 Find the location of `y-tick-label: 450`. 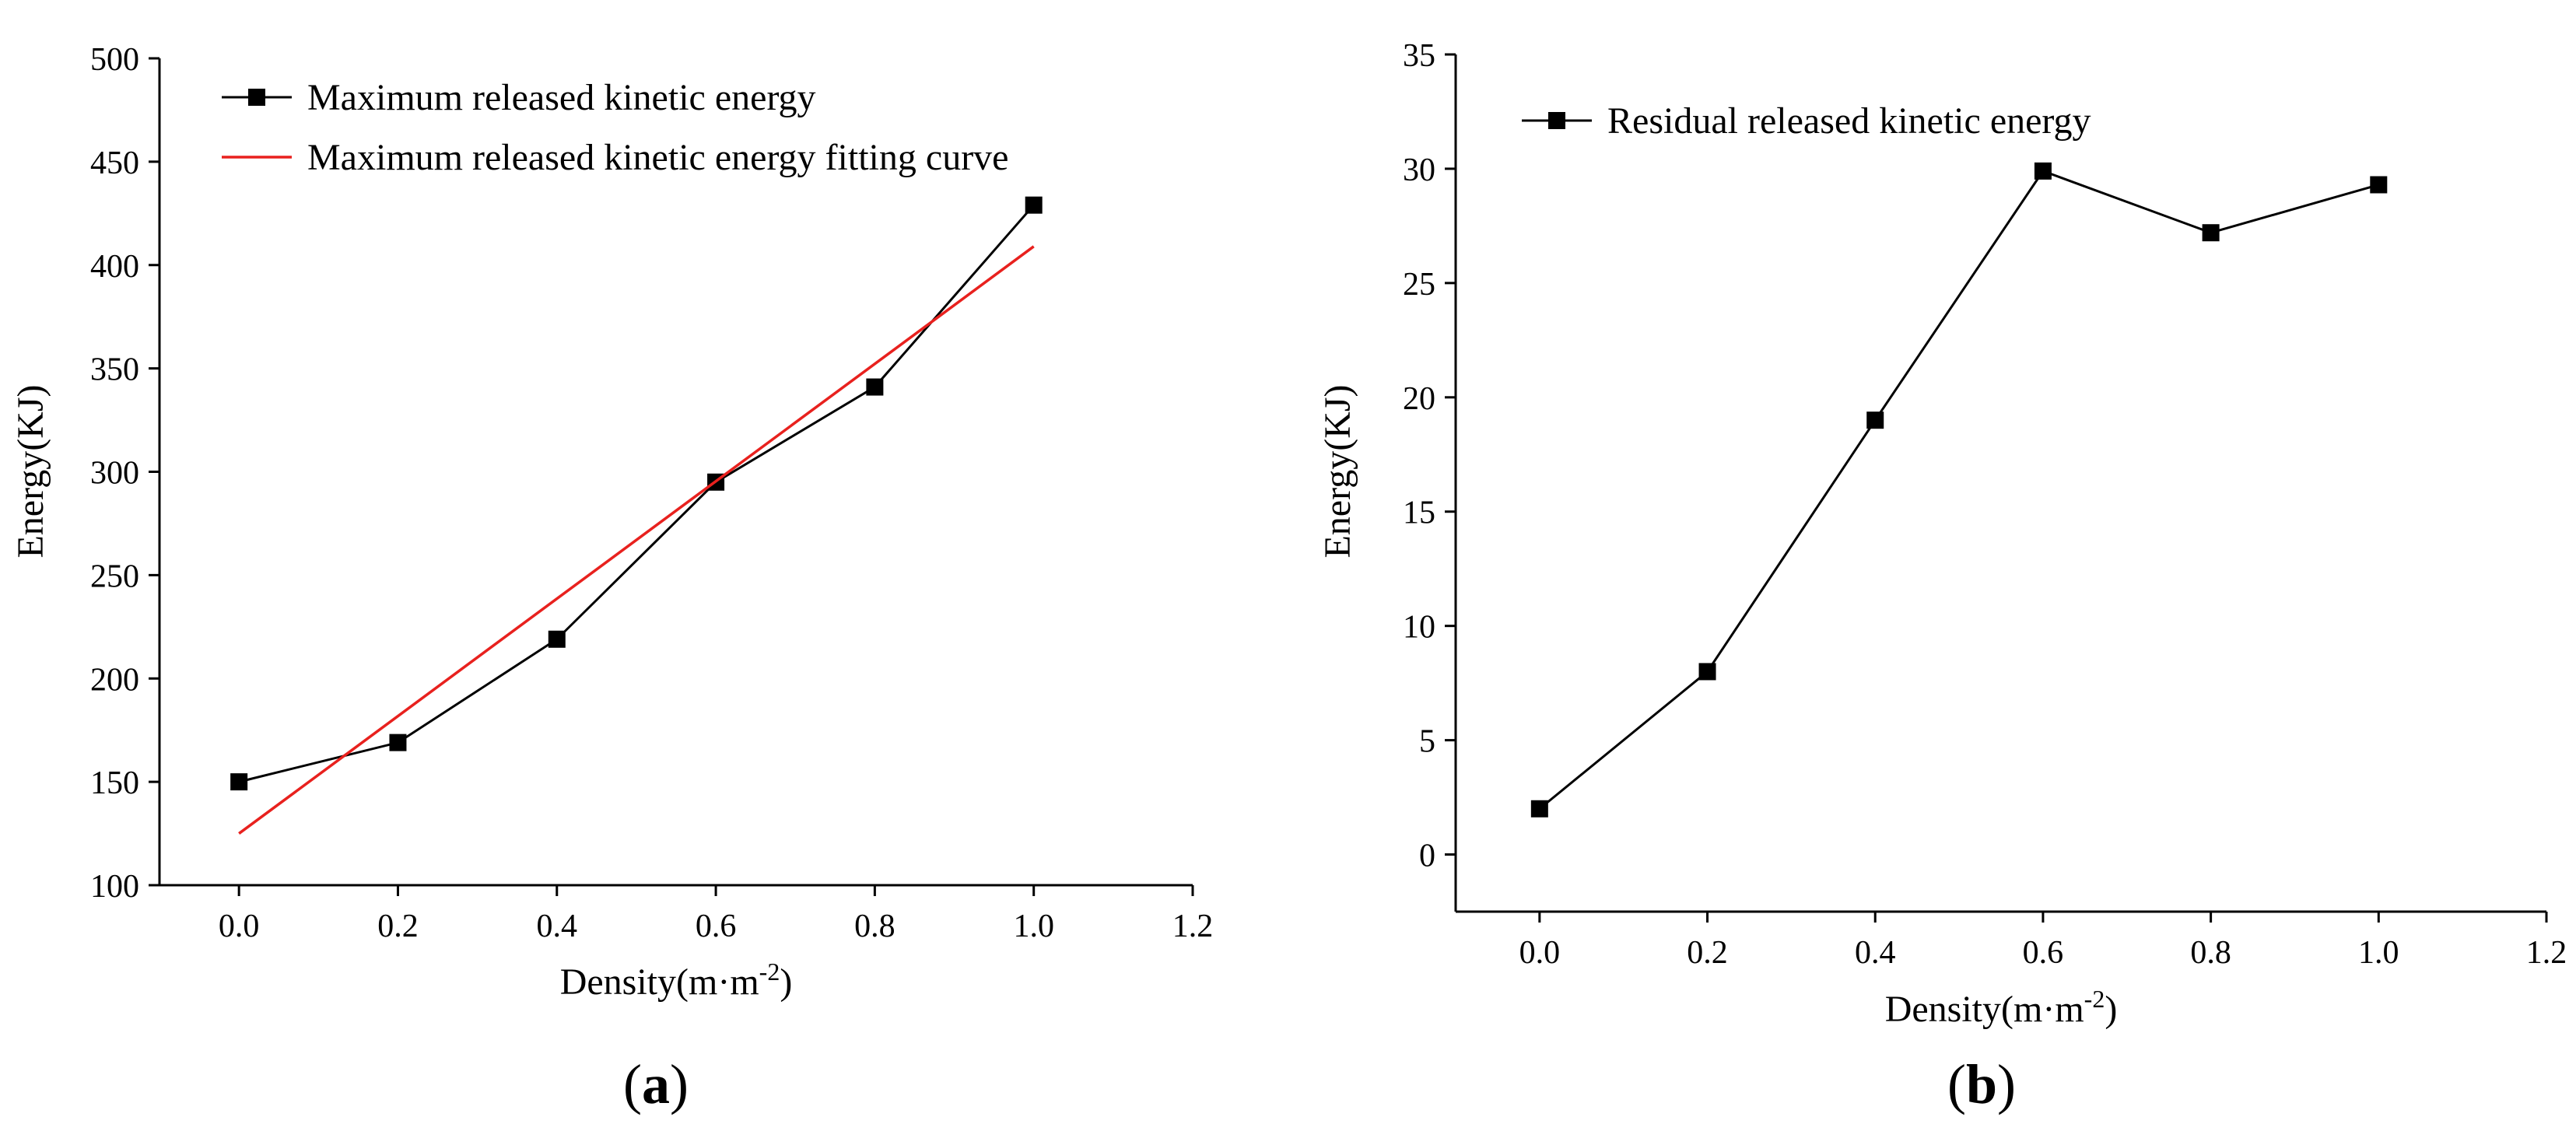

y-tick-label: 450 is located at coordinates (115, 163).